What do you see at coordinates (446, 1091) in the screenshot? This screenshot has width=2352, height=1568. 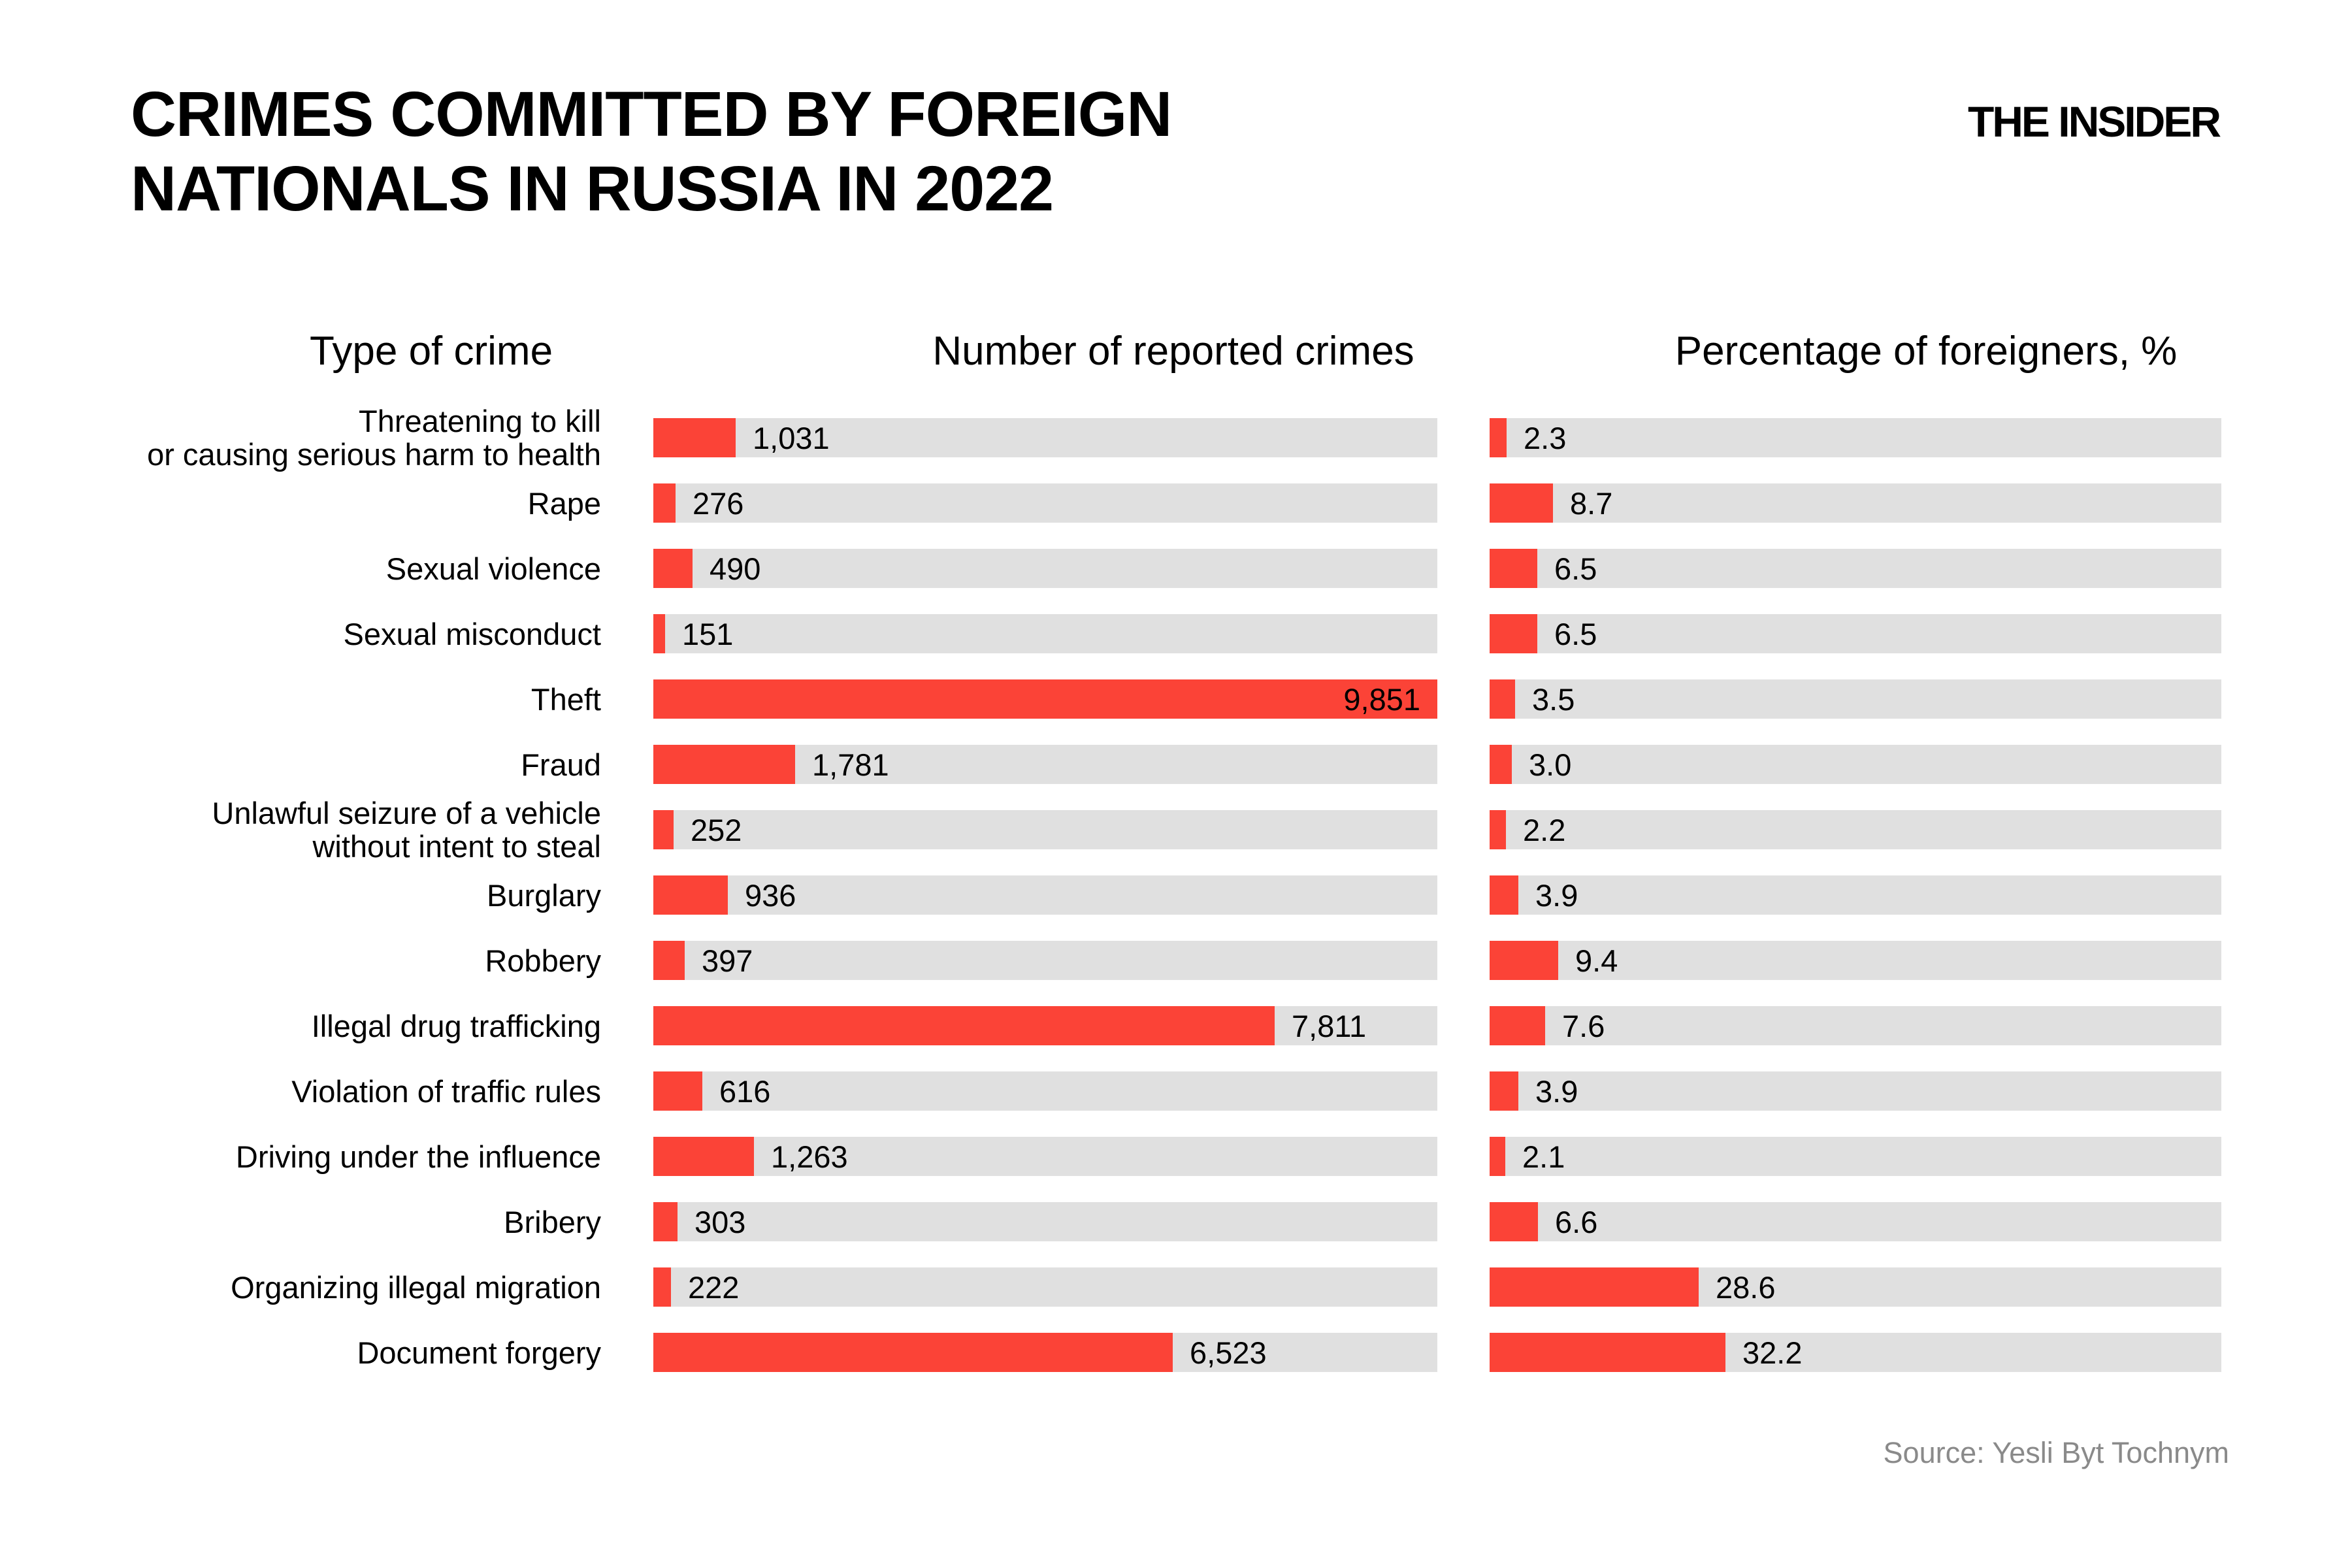 I see `crime-label: Violation of traffic rules` at bounding box center [446, 1091].